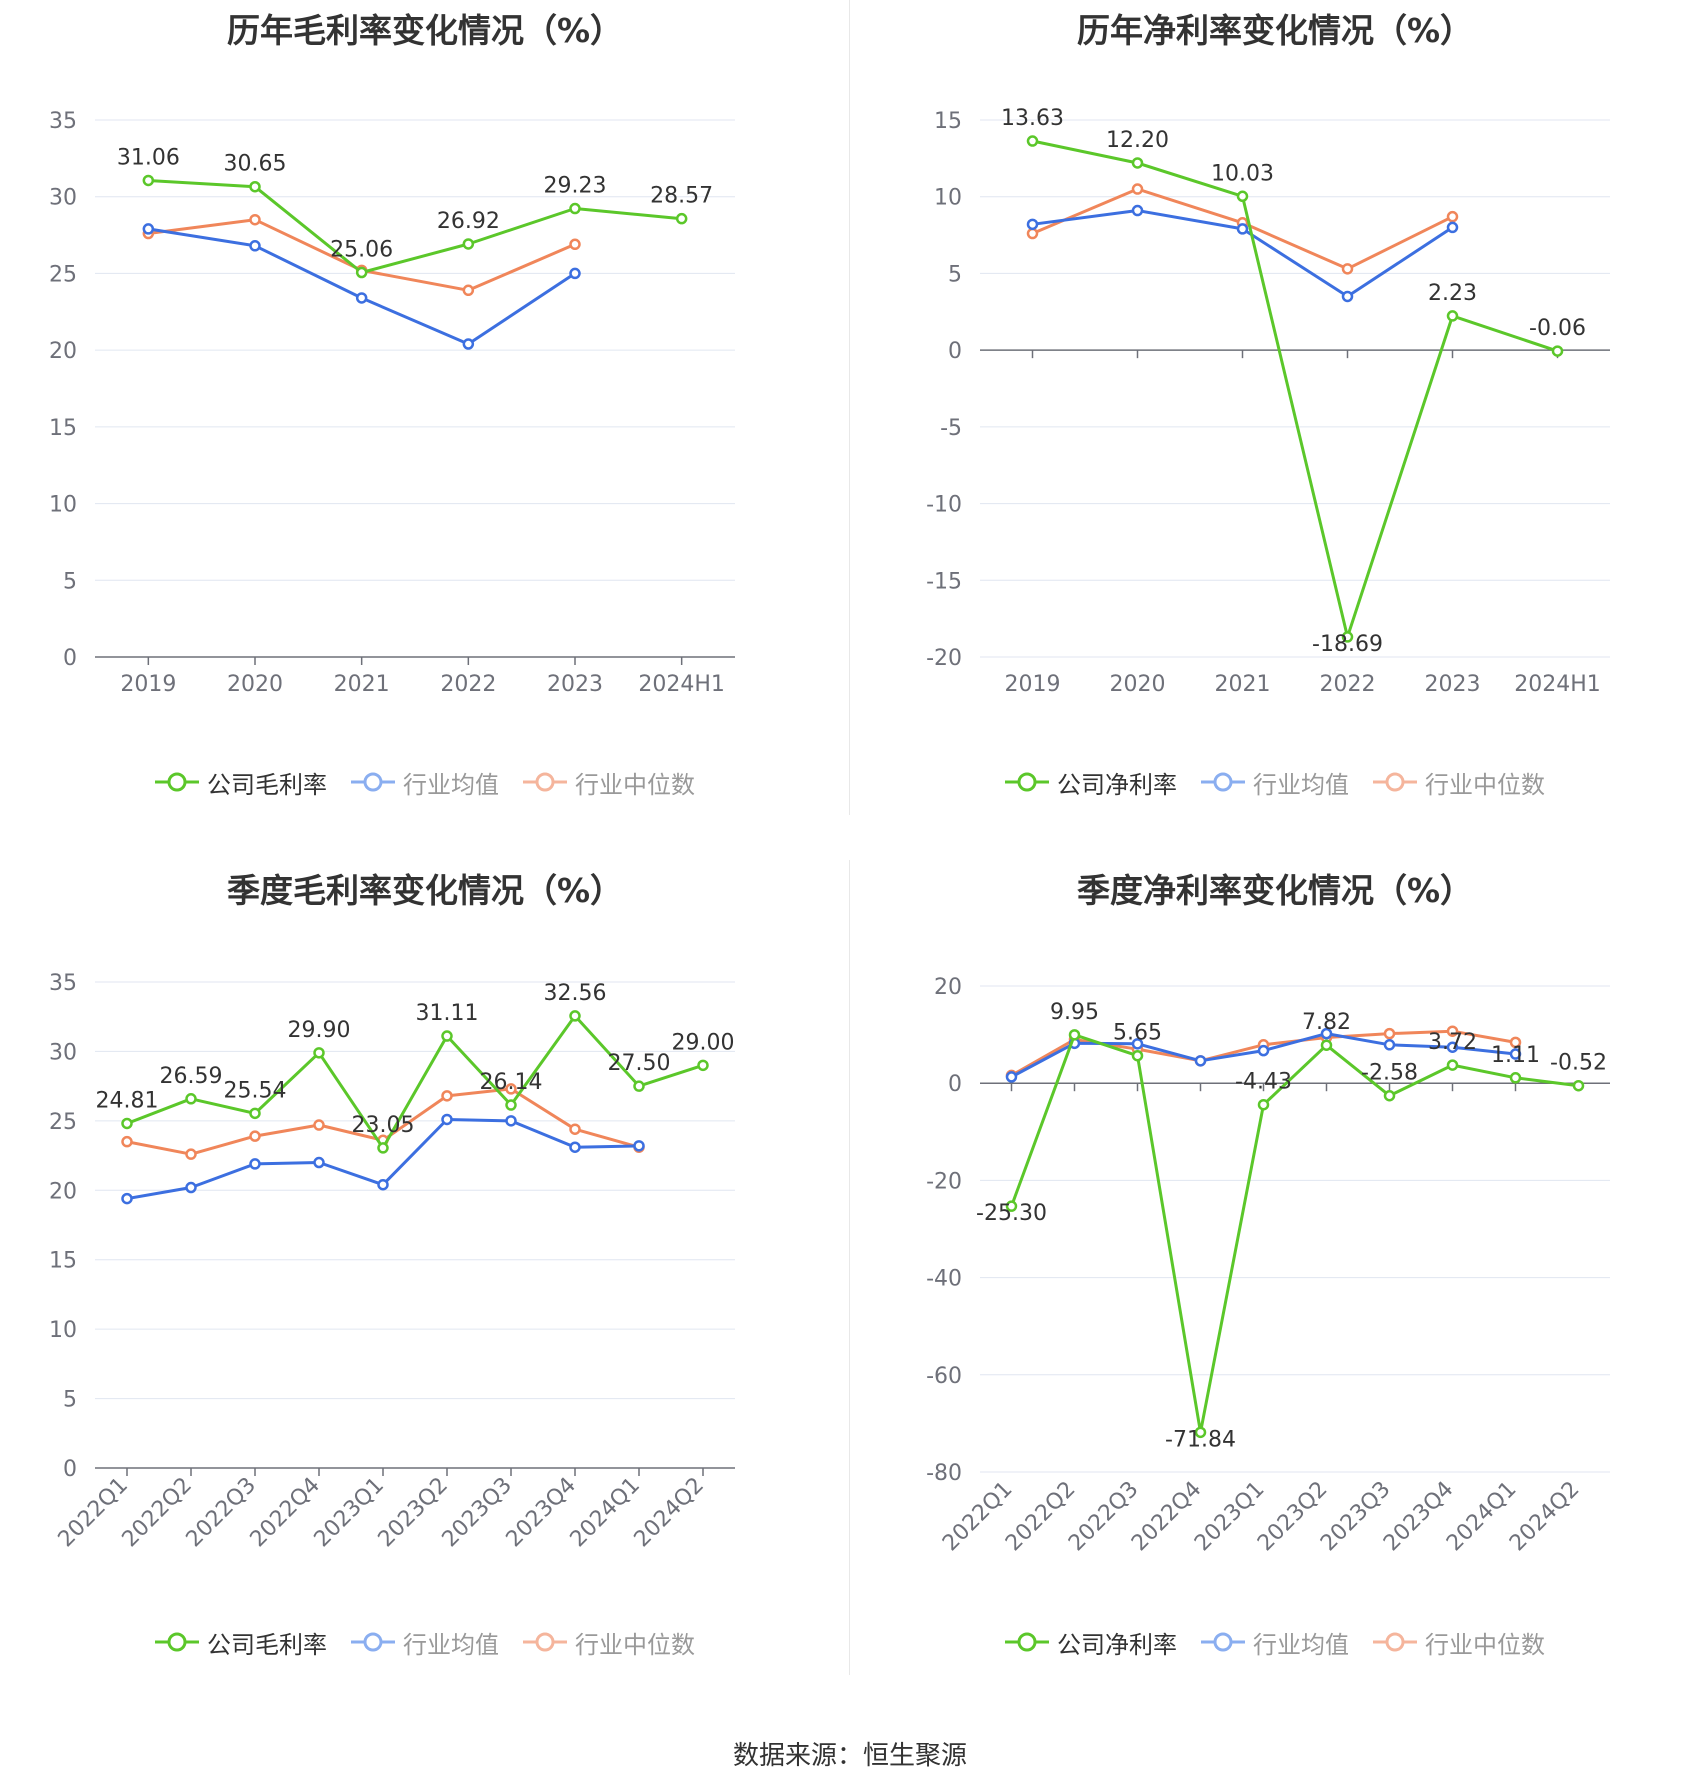  What do you see at coordinates (1557, 328) in the screenshot?
I see `data-label: -0.06` at bounding box center [1557, 328].